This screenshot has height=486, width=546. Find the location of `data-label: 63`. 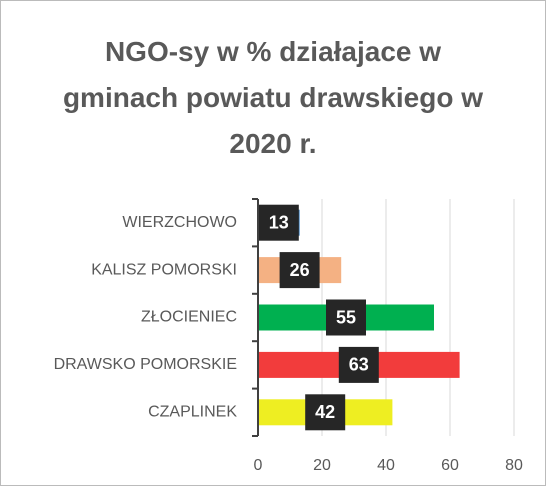

data-label: 63 is located at coordinates (359, 365).